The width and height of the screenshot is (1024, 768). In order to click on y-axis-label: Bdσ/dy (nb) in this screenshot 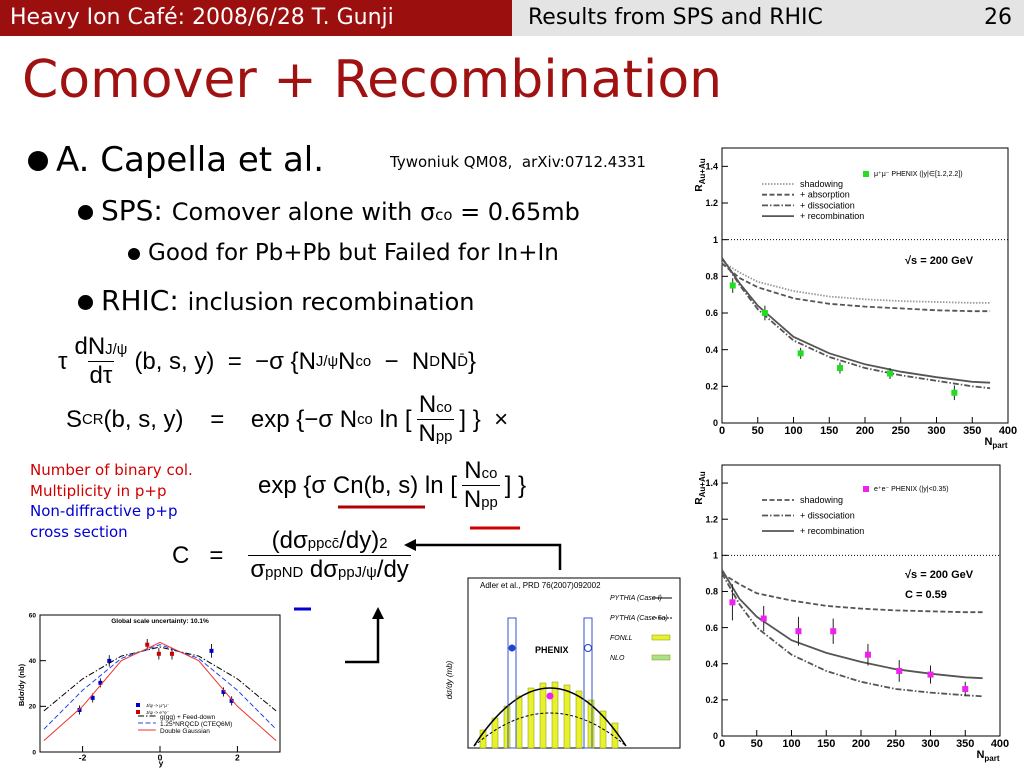, I will do `click(22, 684)`.